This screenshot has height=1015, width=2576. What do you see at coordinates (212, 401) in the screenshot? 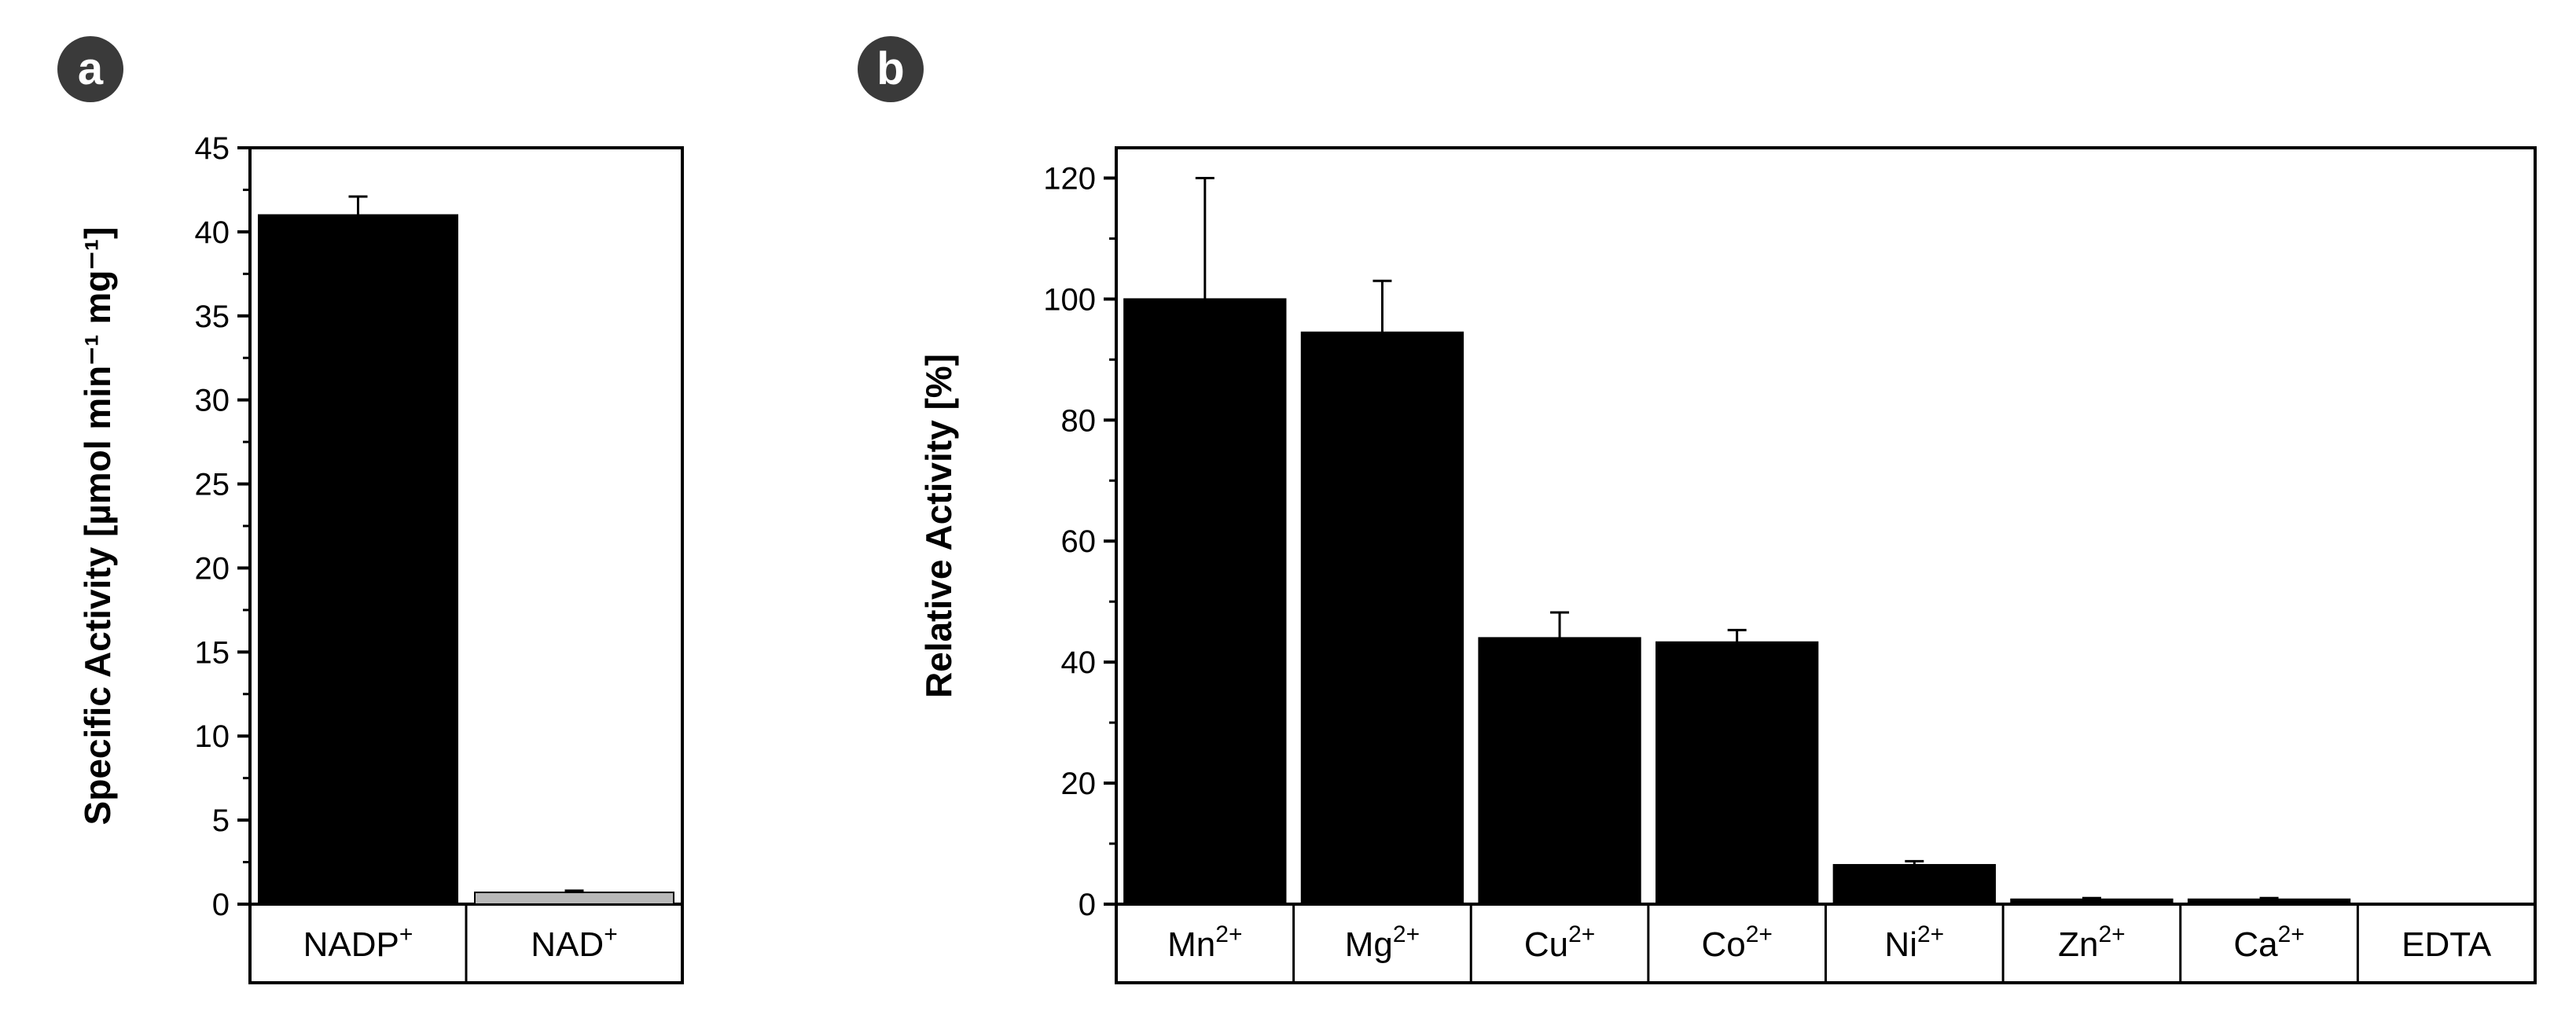
I see `panel-a-ytick-label: 30` at bounding box center [212, 401].